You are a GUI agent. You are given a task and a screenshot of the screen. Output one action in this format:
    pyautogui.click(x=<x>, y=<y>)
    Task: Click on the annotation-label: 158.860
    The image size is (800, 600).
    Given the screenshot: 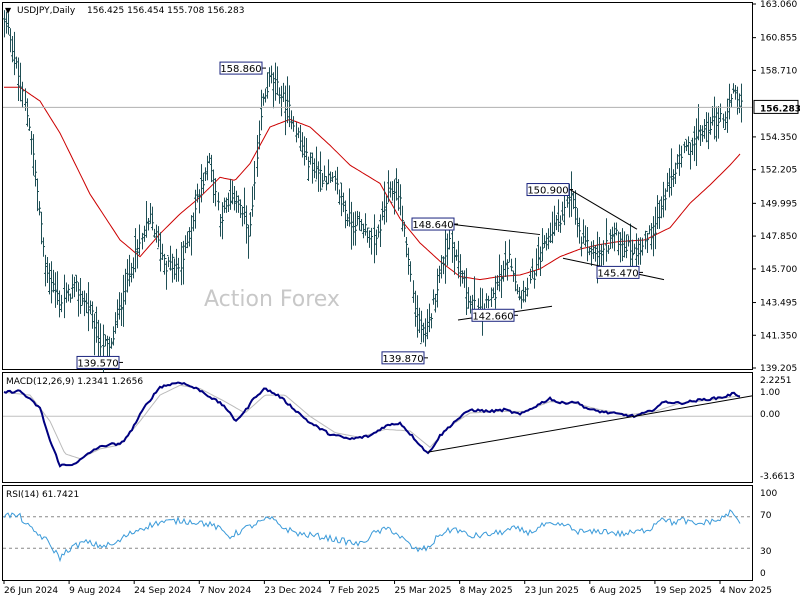 What is the action you would take?
    pyautogui.click(x=240, y=69)
    